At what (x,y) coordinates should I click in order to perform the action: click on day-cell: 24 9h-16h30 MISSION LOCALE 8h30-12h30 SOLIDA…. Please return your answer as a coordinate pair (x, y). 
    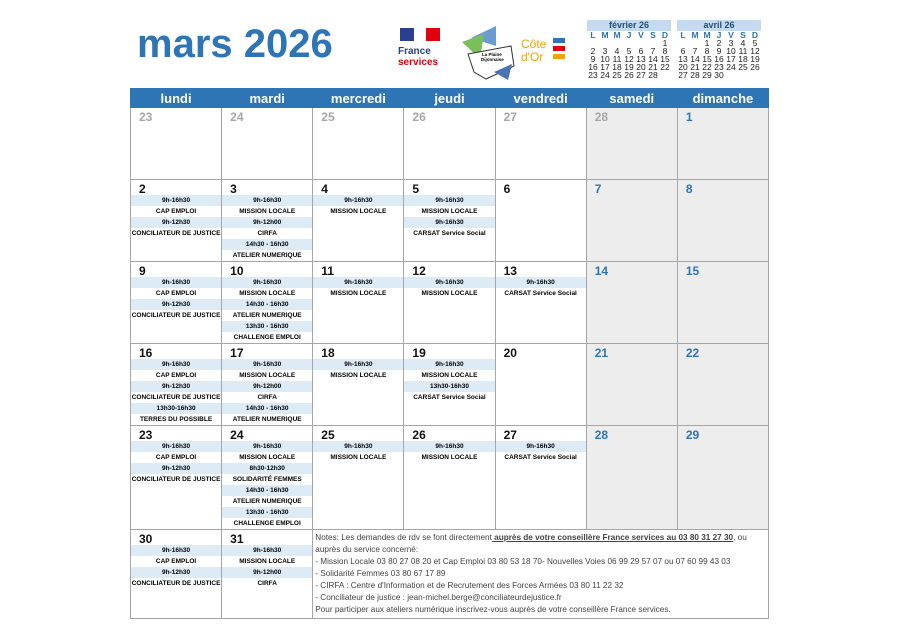
    Looking at the image, I should click on (267, 477).